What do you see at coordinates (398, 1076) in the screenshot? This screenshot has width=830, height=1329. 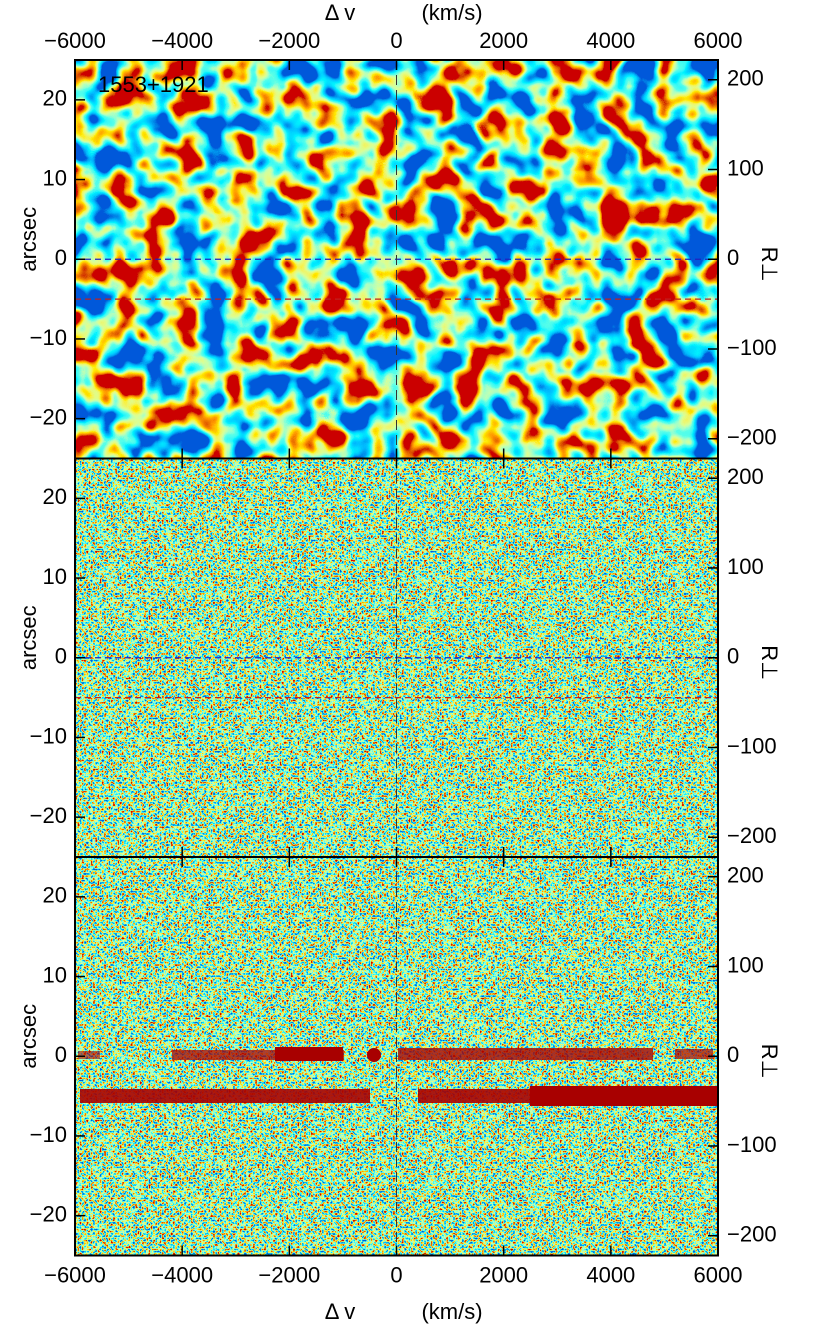 I see `emission-bands` at bounding box center [398, 1076].